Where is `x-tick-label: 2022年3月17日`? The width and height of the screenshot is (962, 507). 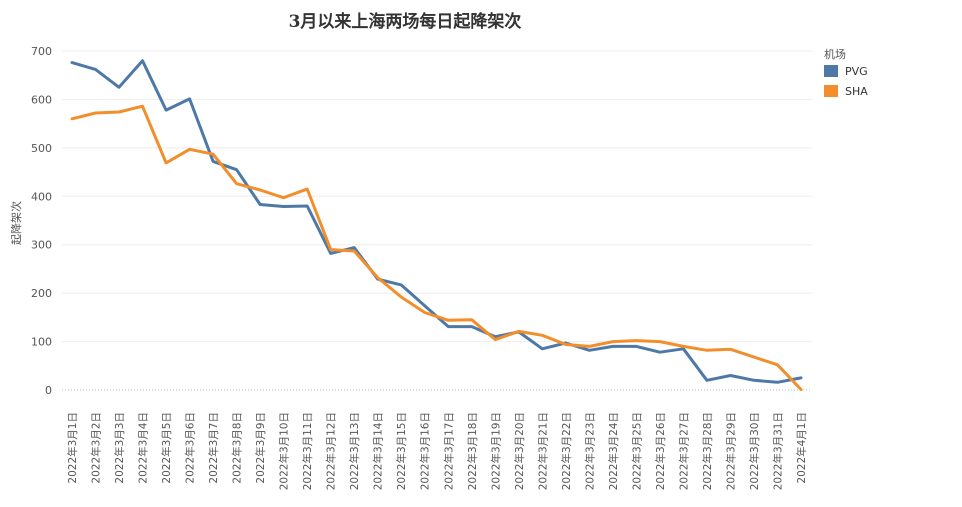
x-tick-label: 2022年3月17日 is located at coordinates (448, 451).